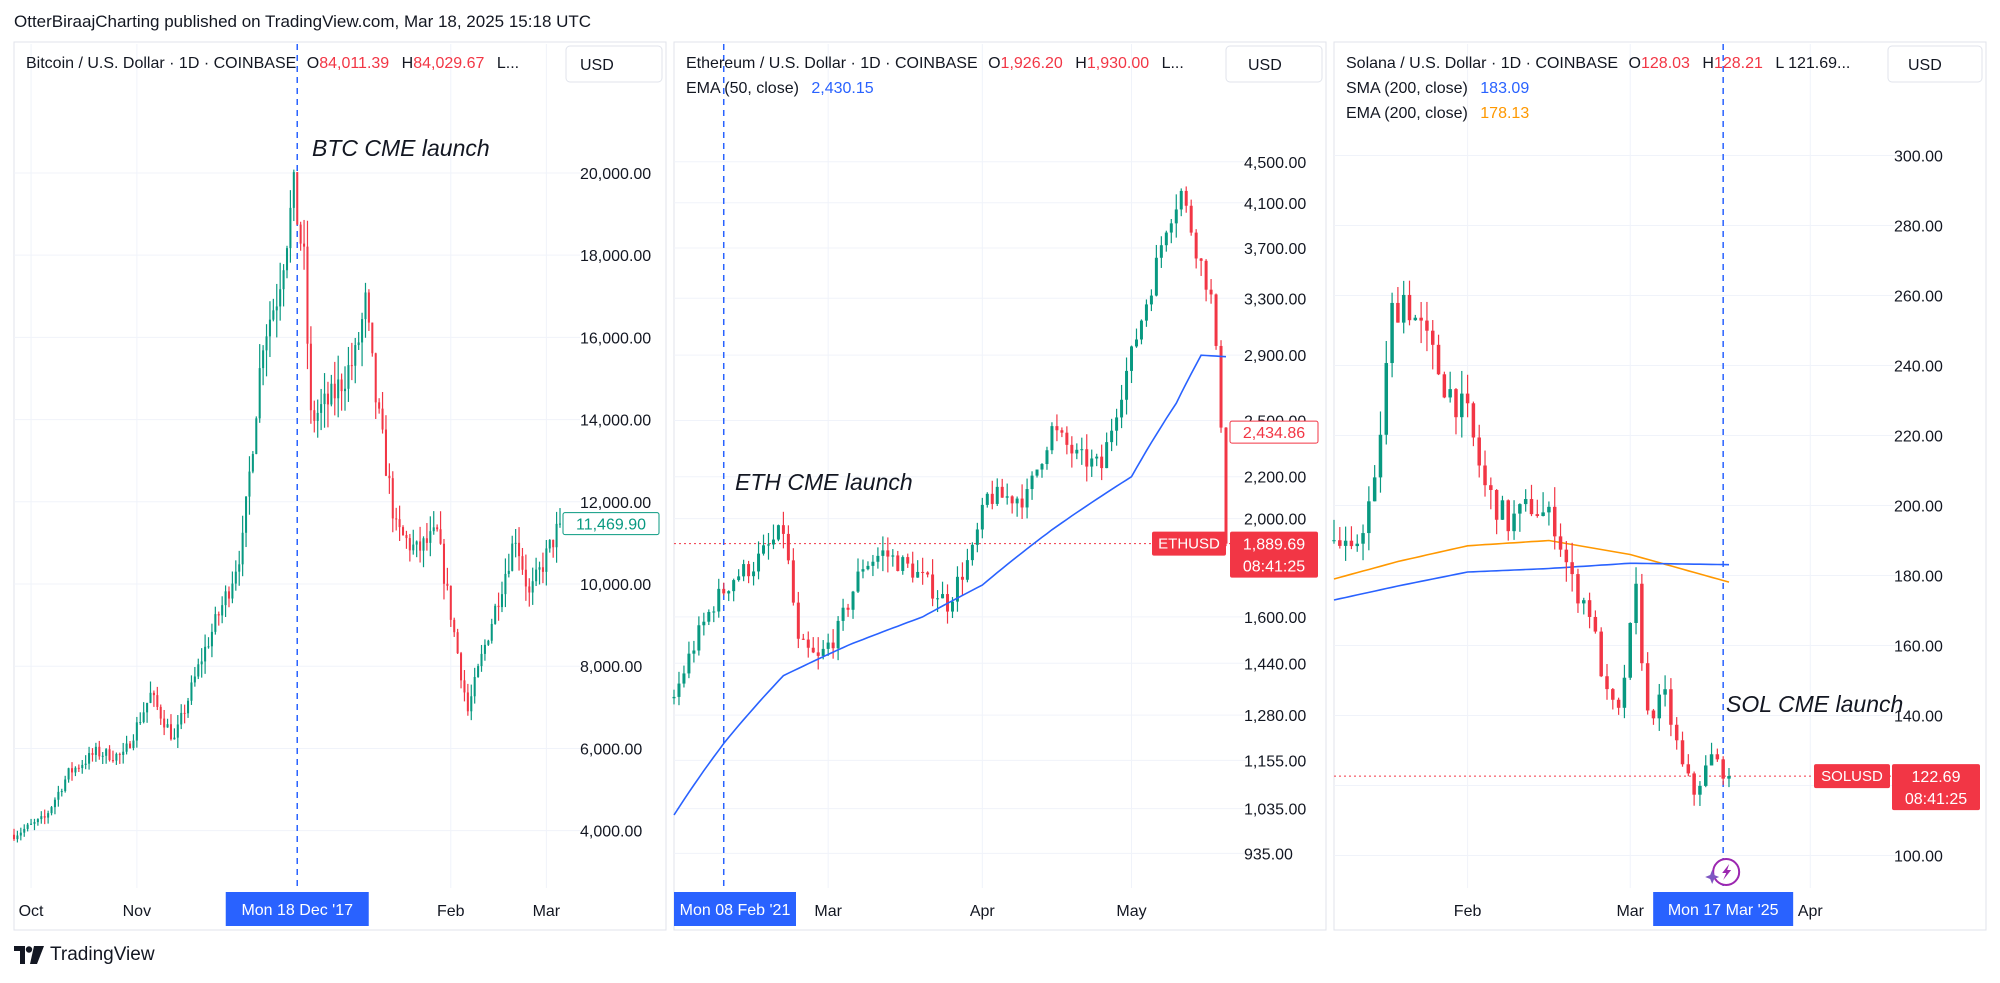 This screenshot has height=983, width=2000. What do you see at coordinates (1275, 664) in the screenshot?
I see `price-tick-label: 1,440.00` at bounding box center [1275, 664].